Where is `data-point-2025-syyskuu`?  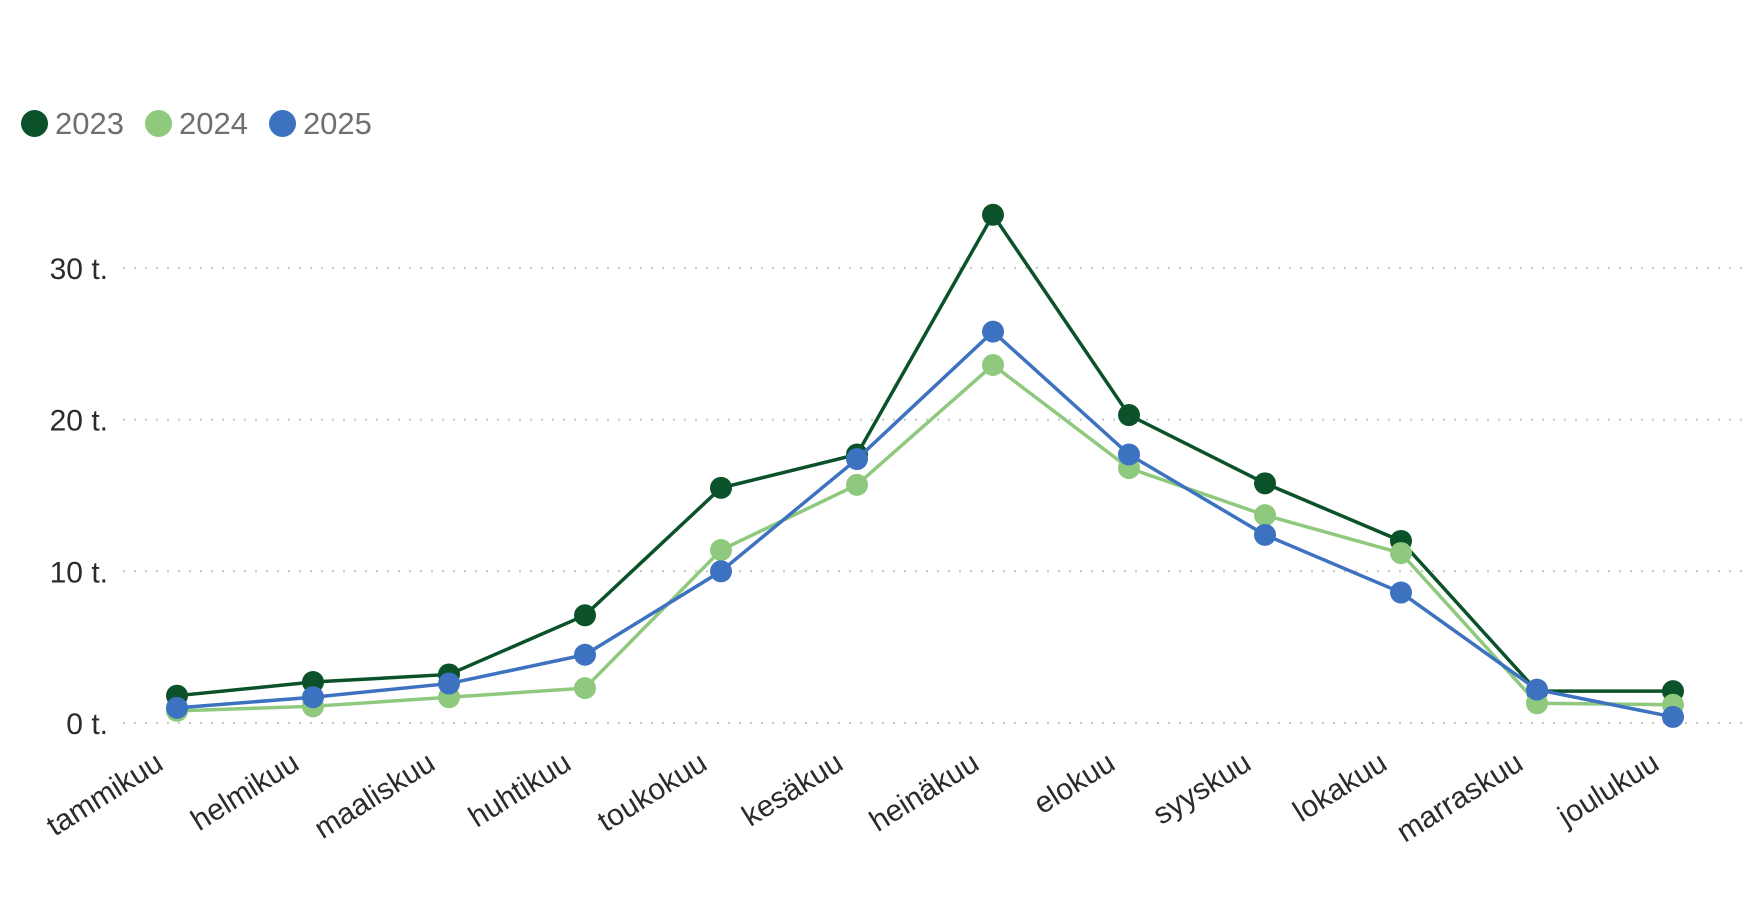 data-point-2025-syyskuu is located at coordinates (1265, 534).